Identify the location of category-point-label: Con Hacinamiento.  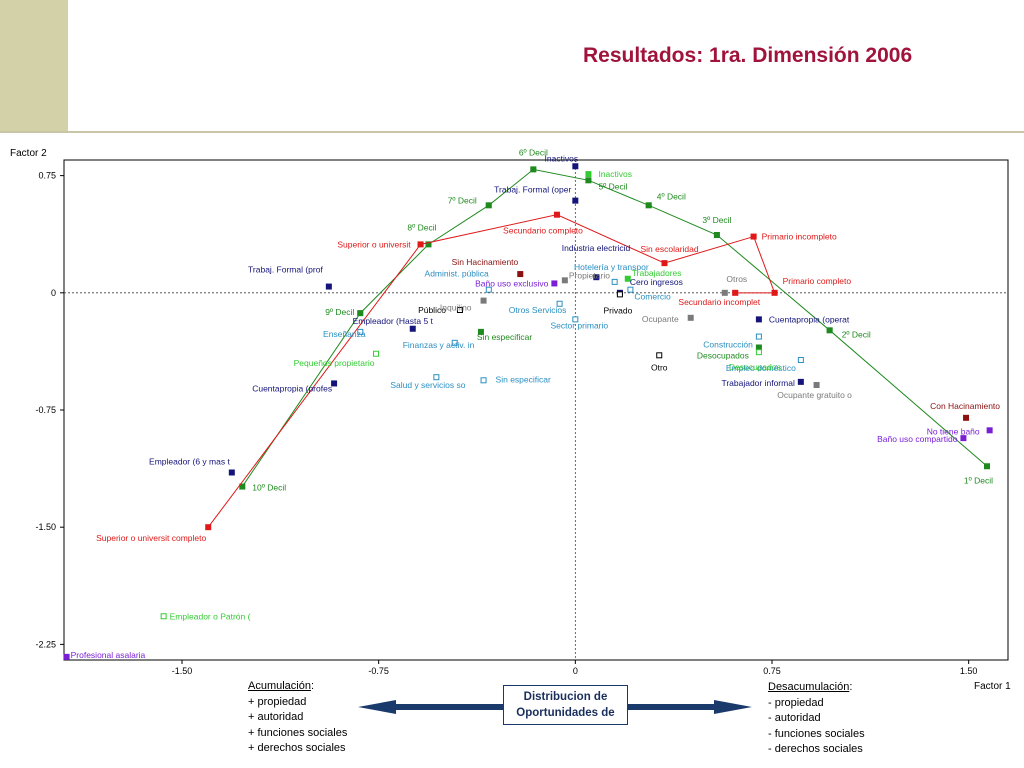
(965, 406).